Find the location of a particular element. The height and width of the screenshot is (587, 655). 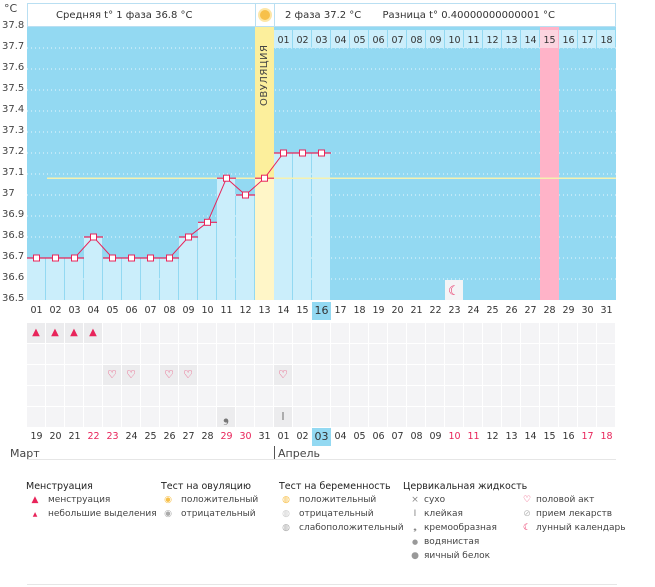

cycle-day-label: 24 is located at coordinates (473, 310).